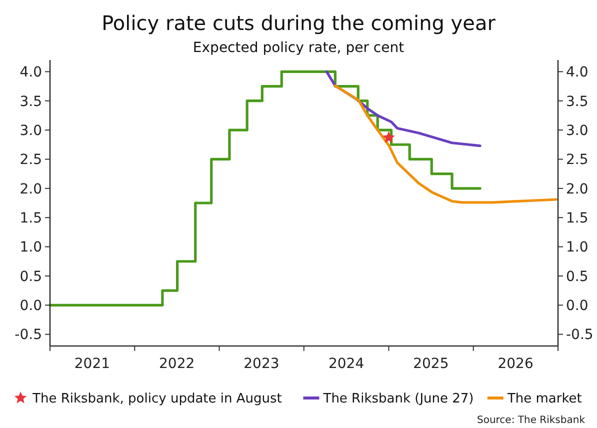 The image size is (597, 428). What do you see at coordinates (28, 335) in the screenshot?
I see `y-tick-label: -0.5` at bounding box center [28, 335].